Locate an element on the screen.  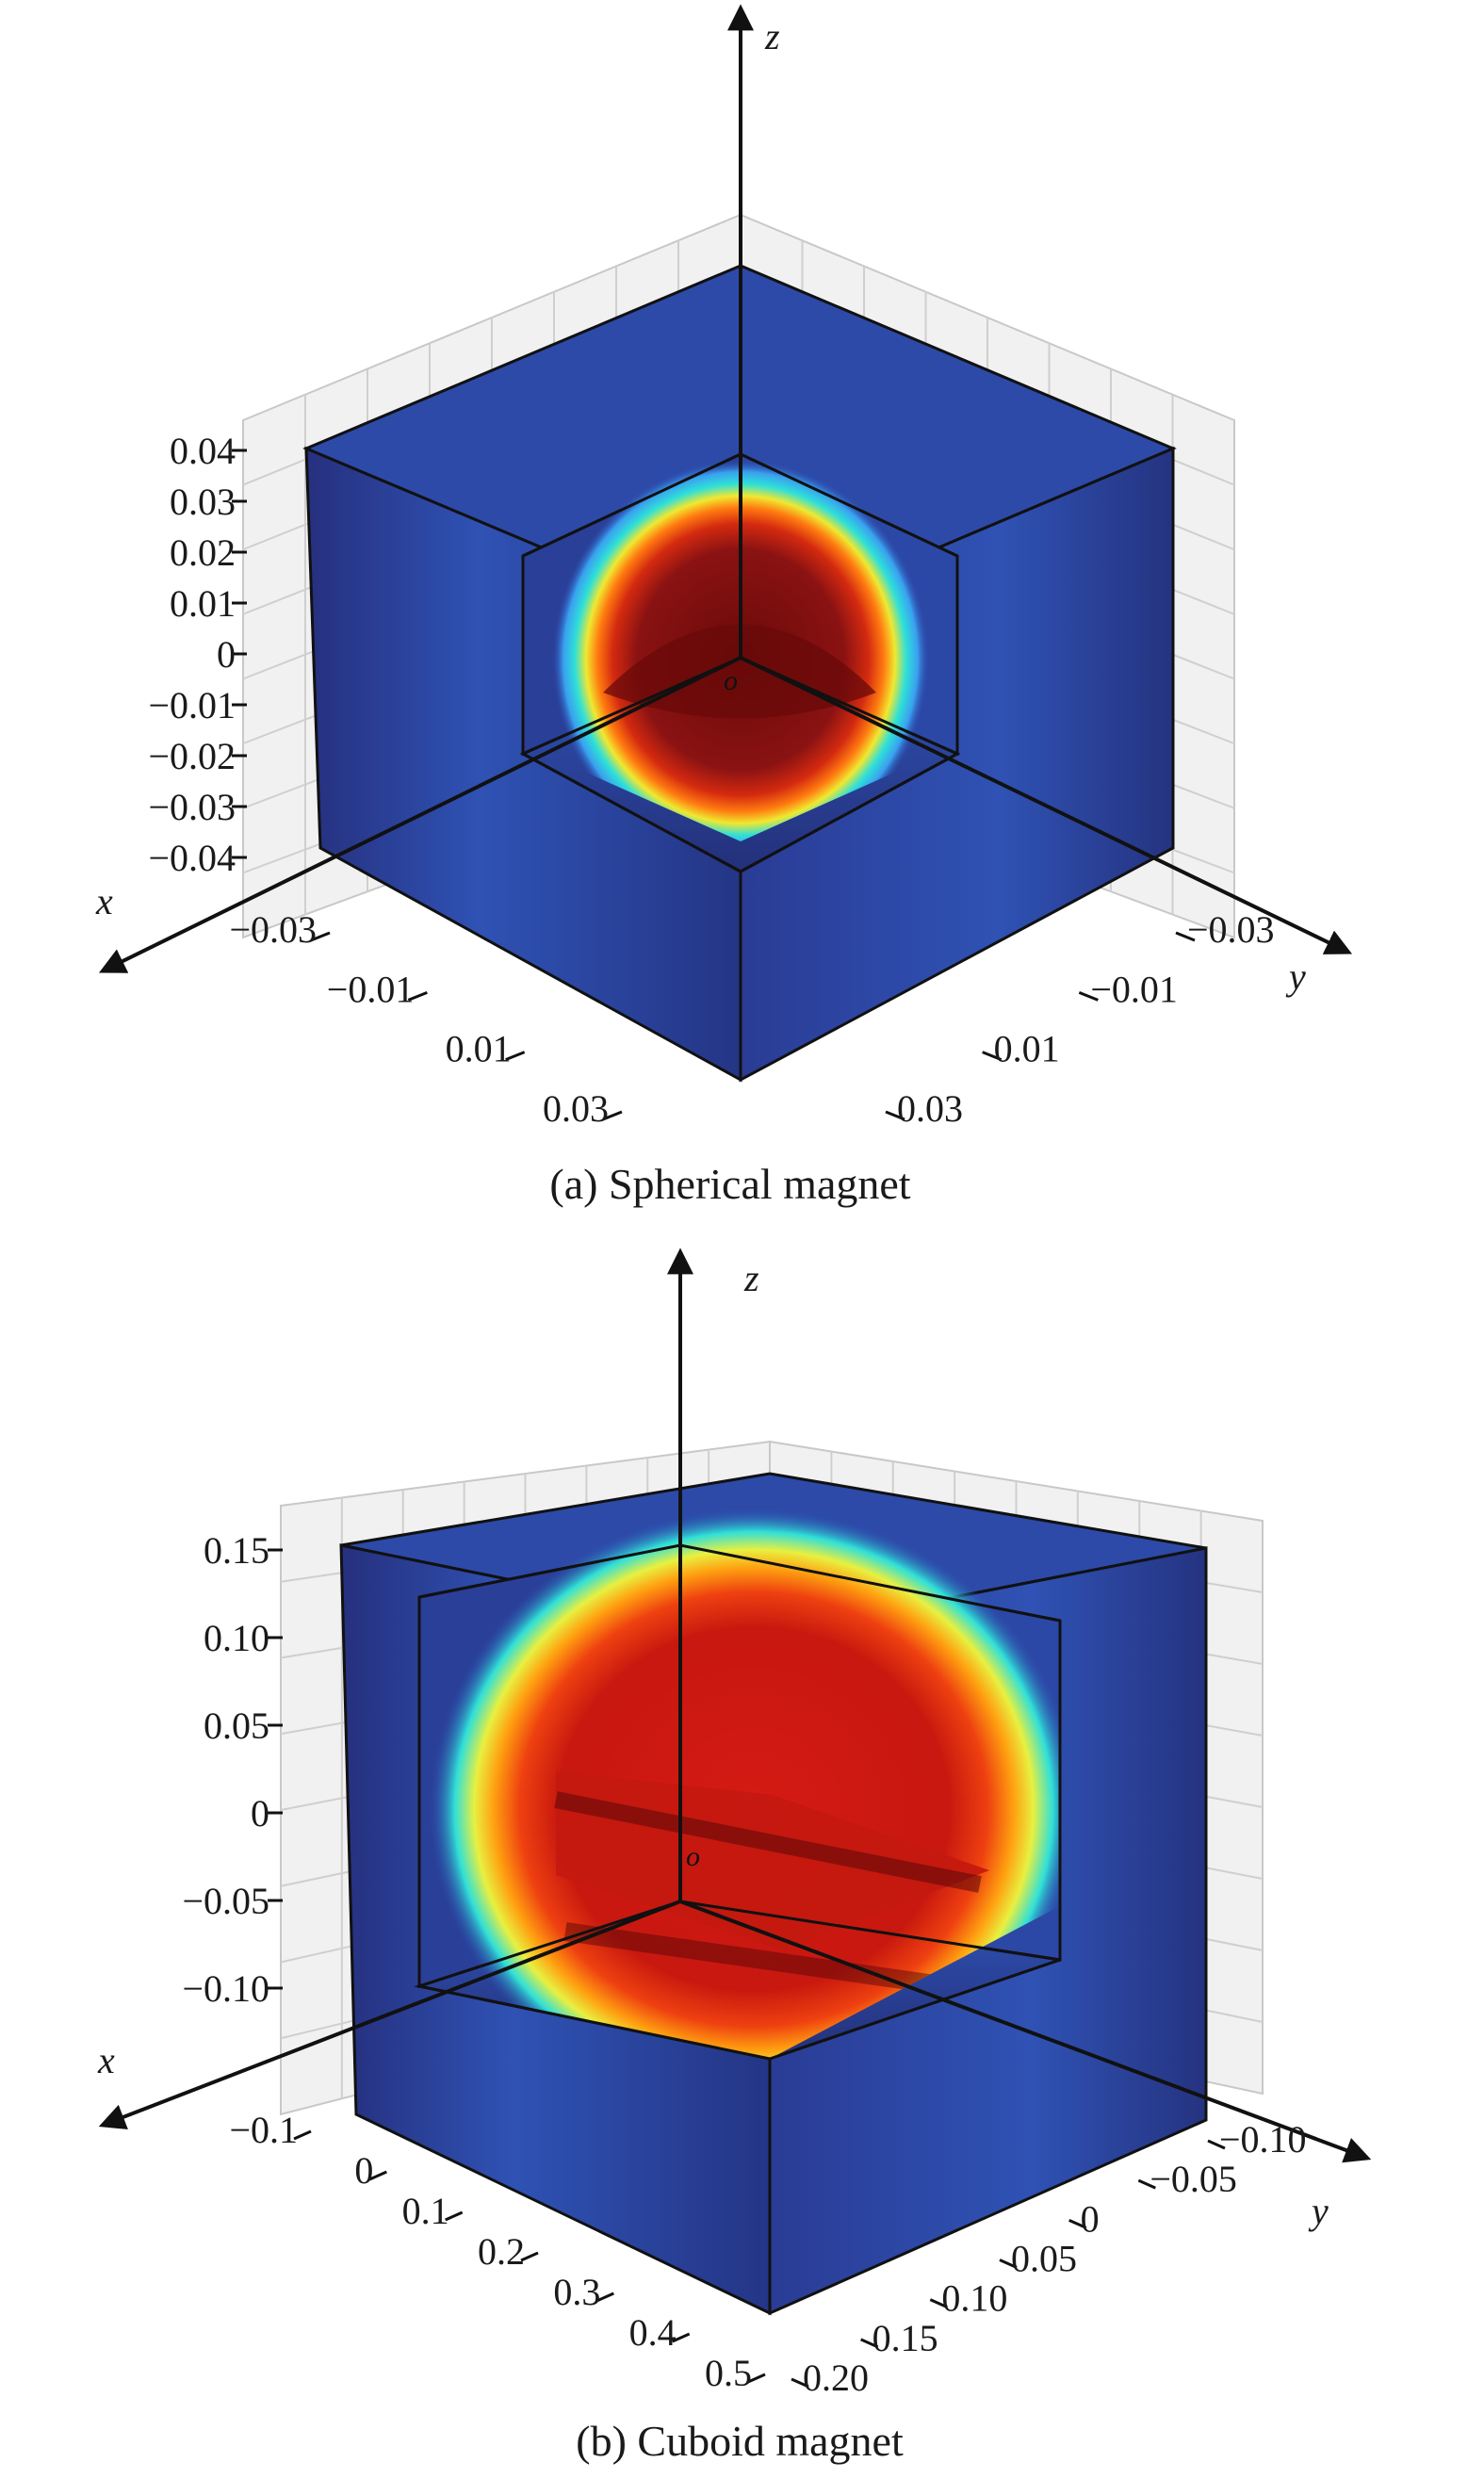
z-tick-label: −0.01 is located at coordinates (192, 705).